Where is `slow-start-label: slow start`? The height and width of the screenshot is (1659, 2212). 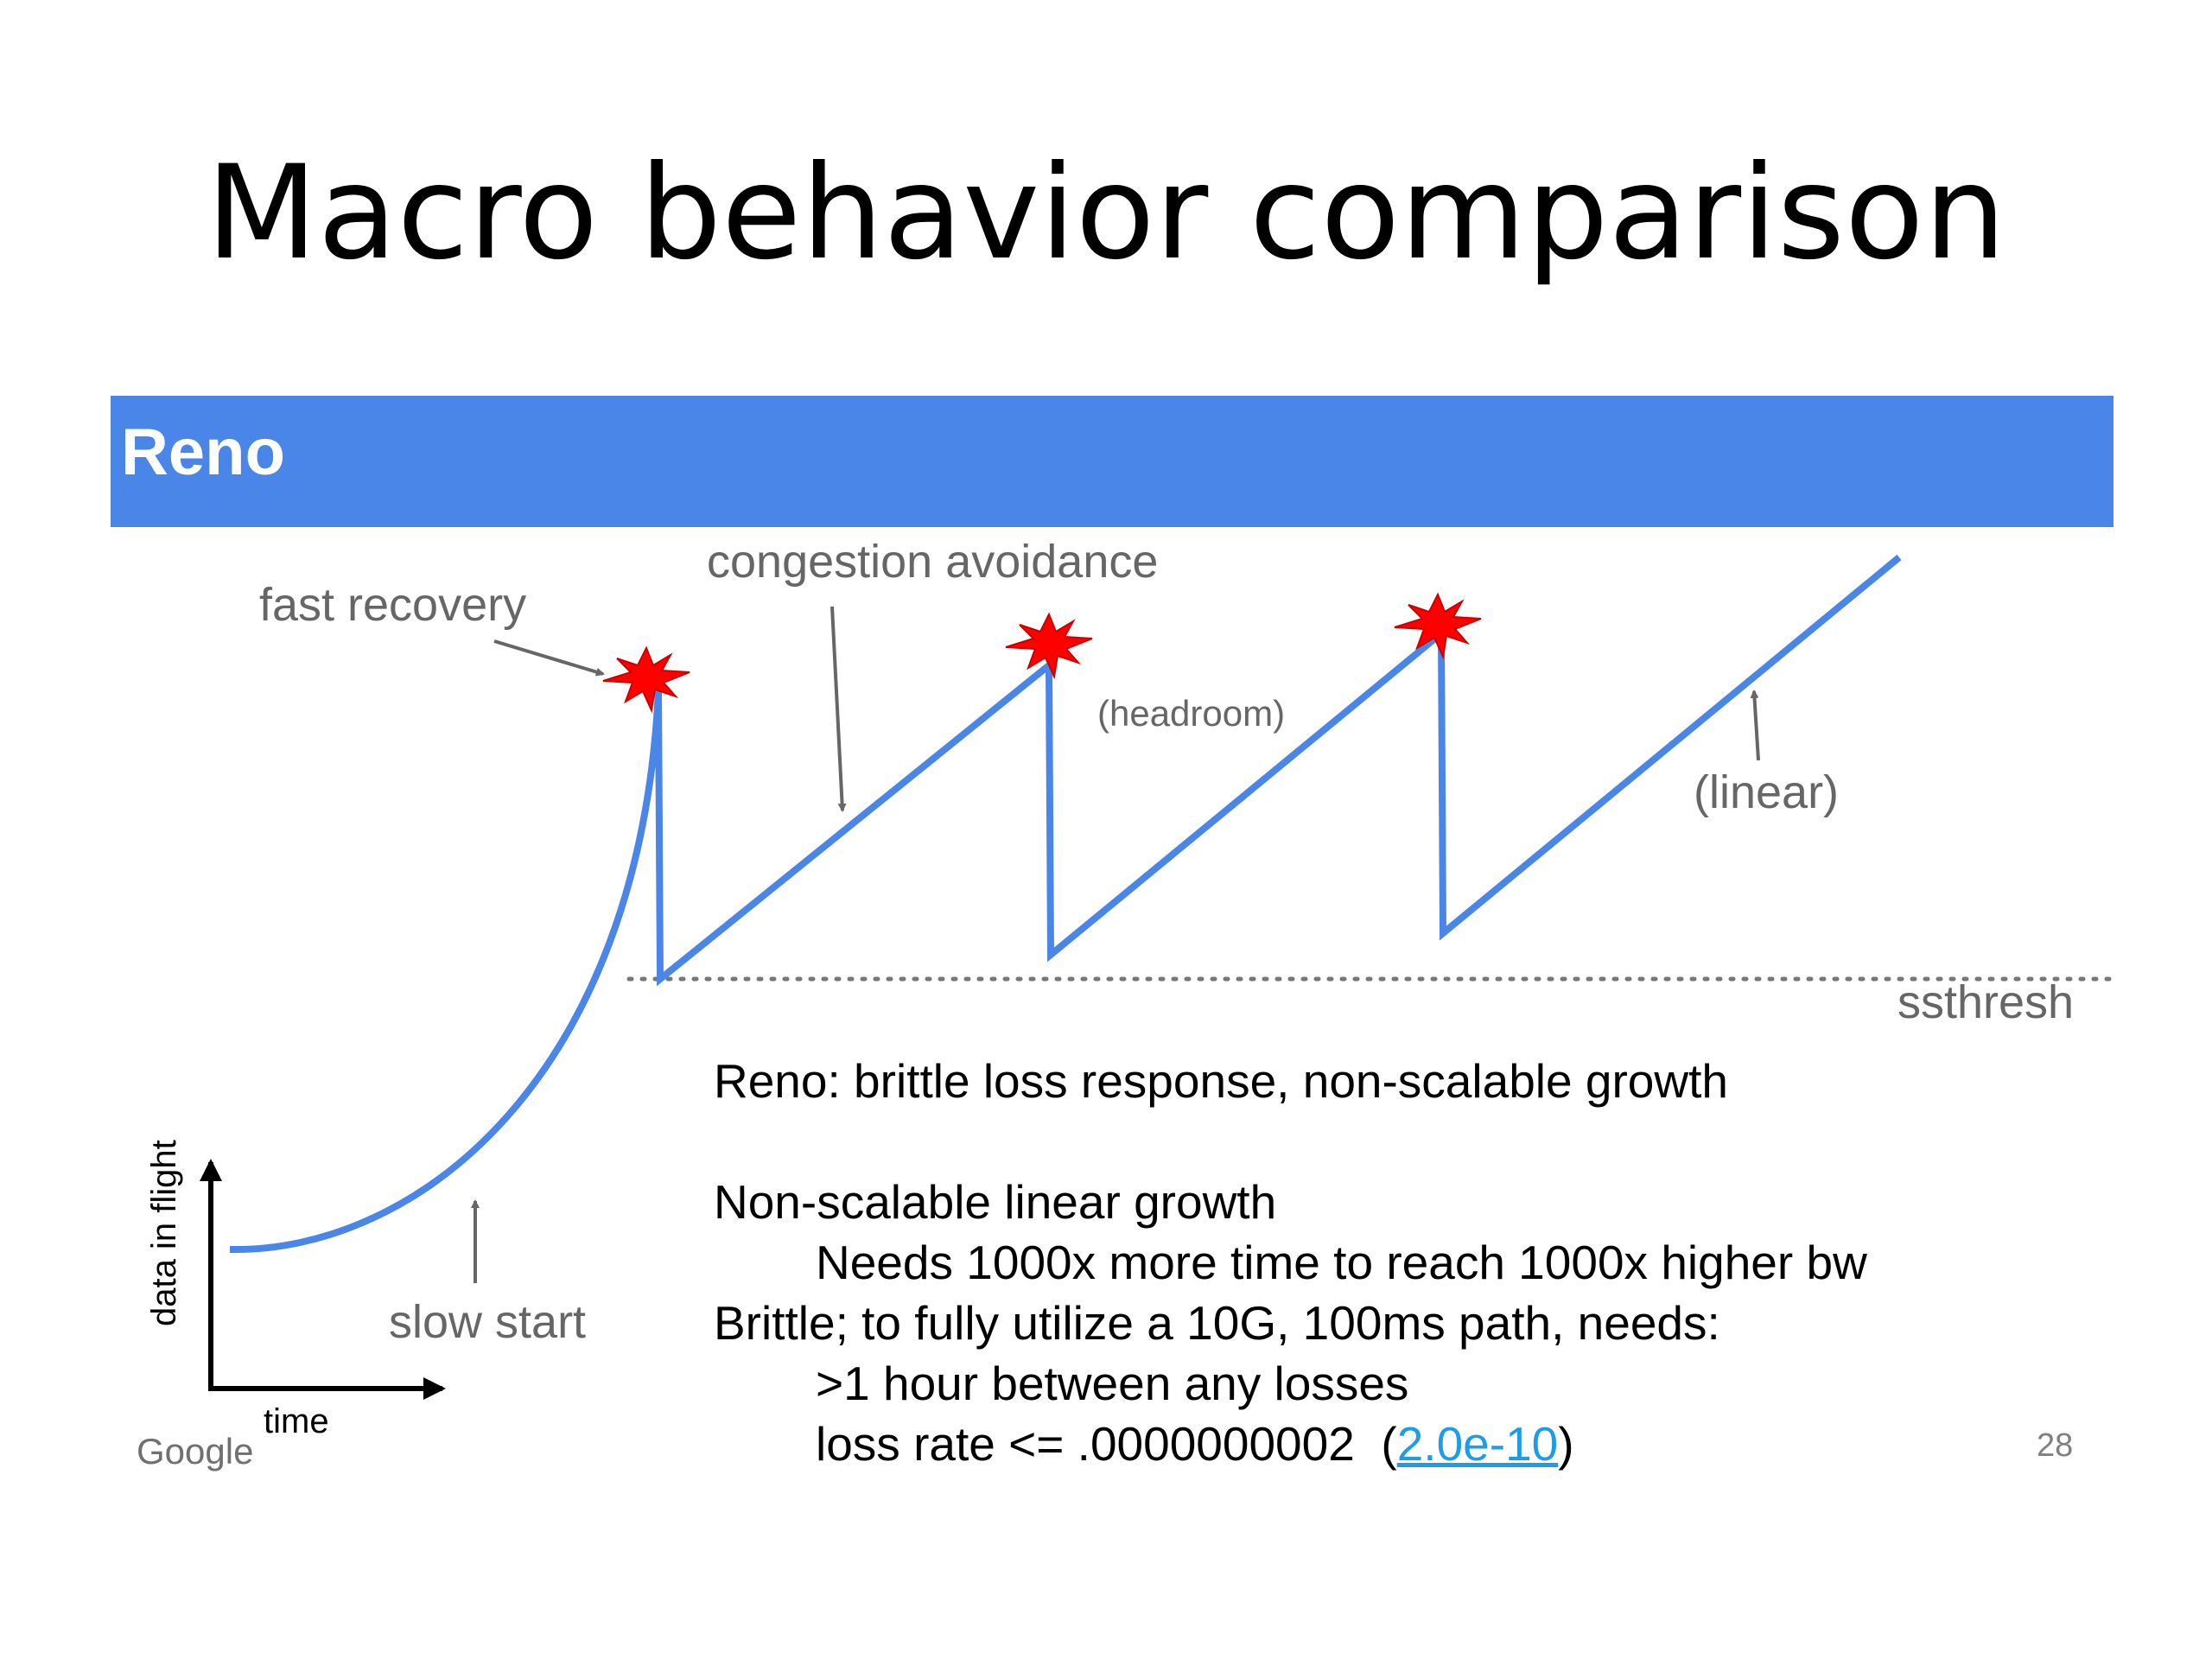 slow-start-label: slow start is located at coordinates (487, 1322).